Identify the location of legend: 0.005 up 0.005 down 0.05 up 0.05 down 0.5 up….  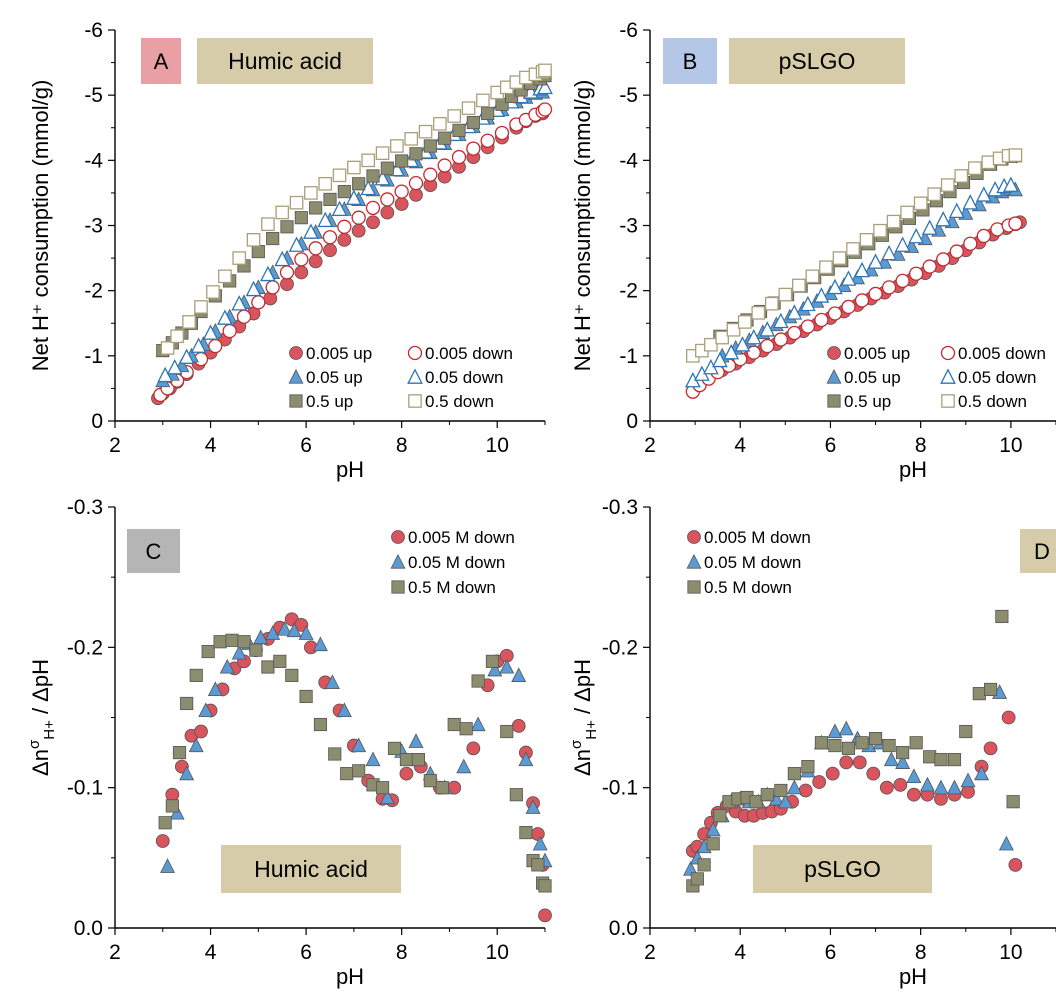
(400, 377).